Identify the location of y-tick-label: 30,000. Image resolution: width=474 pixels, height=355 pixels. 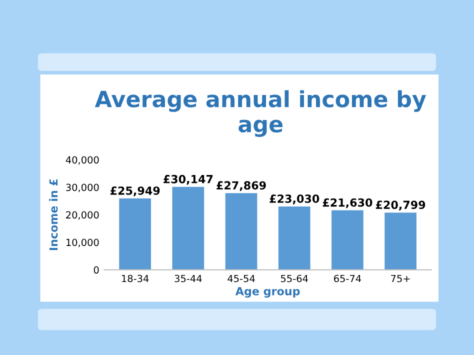
(82, 188).